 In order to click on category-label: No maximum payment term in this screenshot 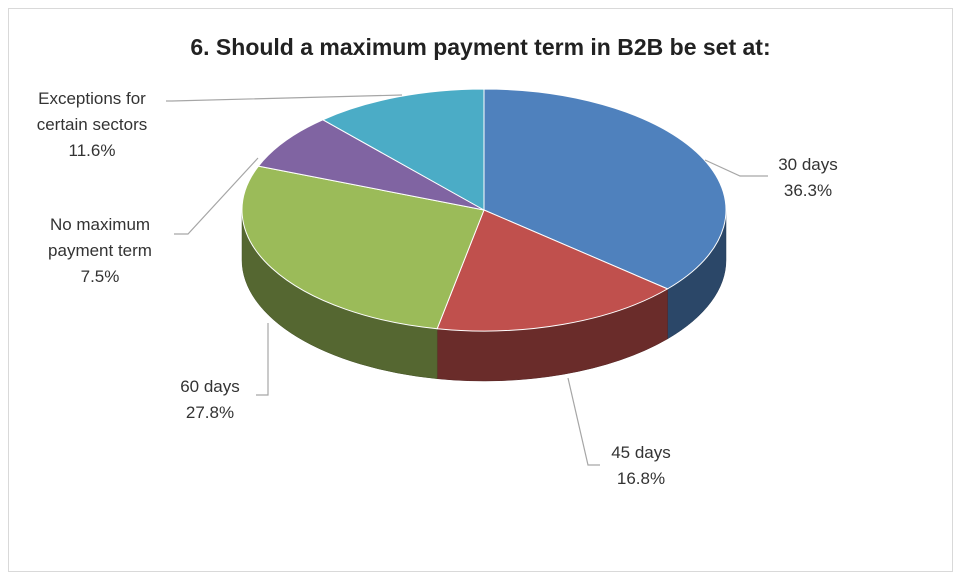, I will do `click(100, 237)`.